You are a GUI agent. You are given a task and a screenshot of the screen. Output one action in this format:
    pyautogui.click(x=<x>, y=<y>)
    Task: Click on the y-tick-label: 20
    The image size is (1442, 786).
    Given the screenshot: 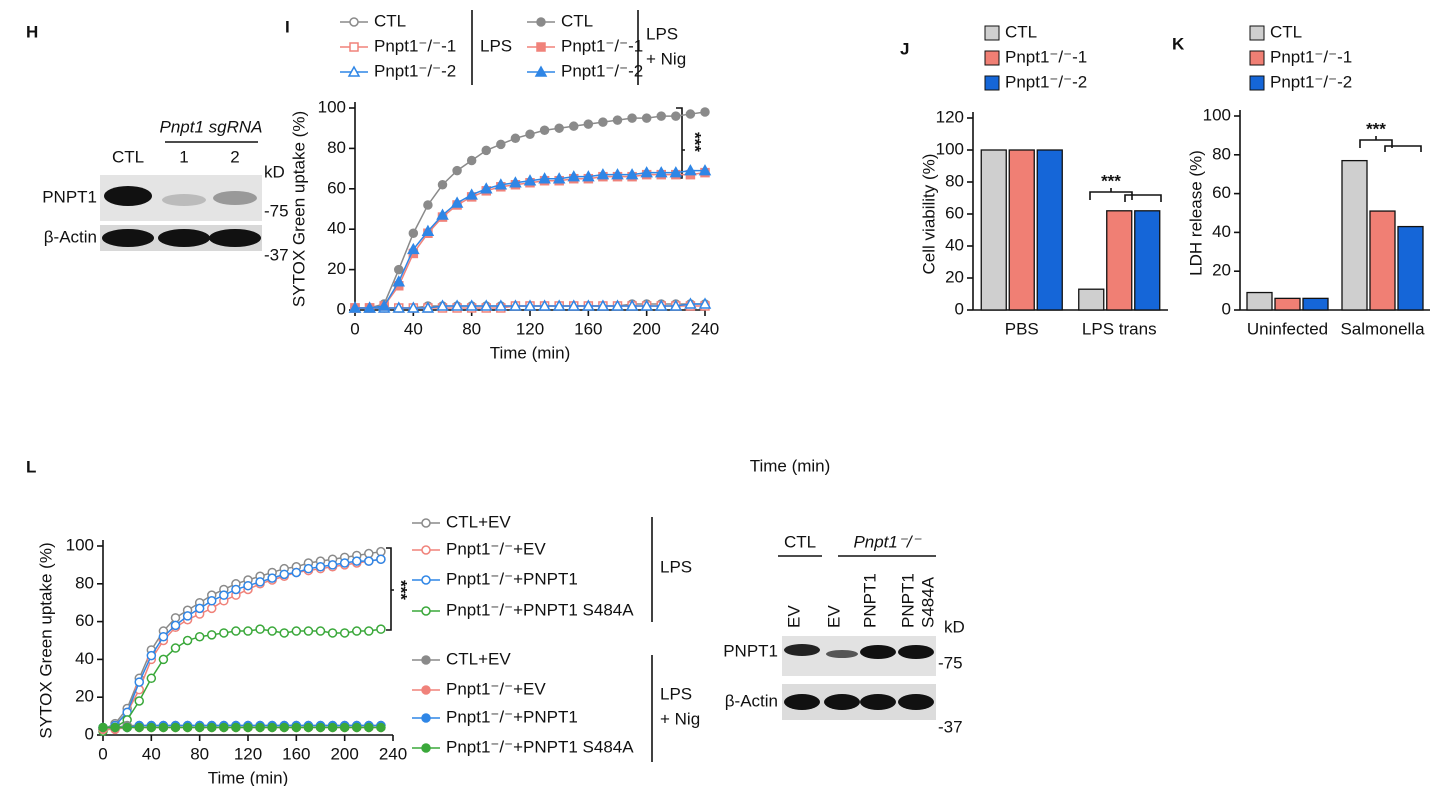 What is the action you would take?
    pyautogui.click(x=1221, y=270)
    